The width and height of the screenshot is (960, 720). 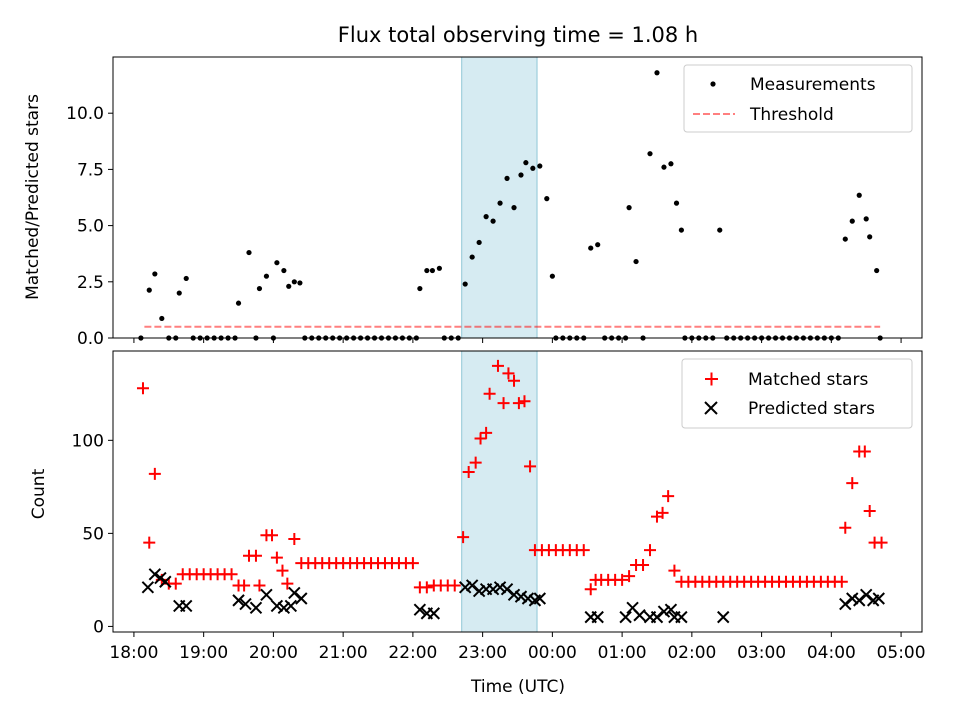 What do you see at coordinates (273, 653) in the screenshot?
I see `x-tick-label: 20:00` at bounding box center [273, 653].